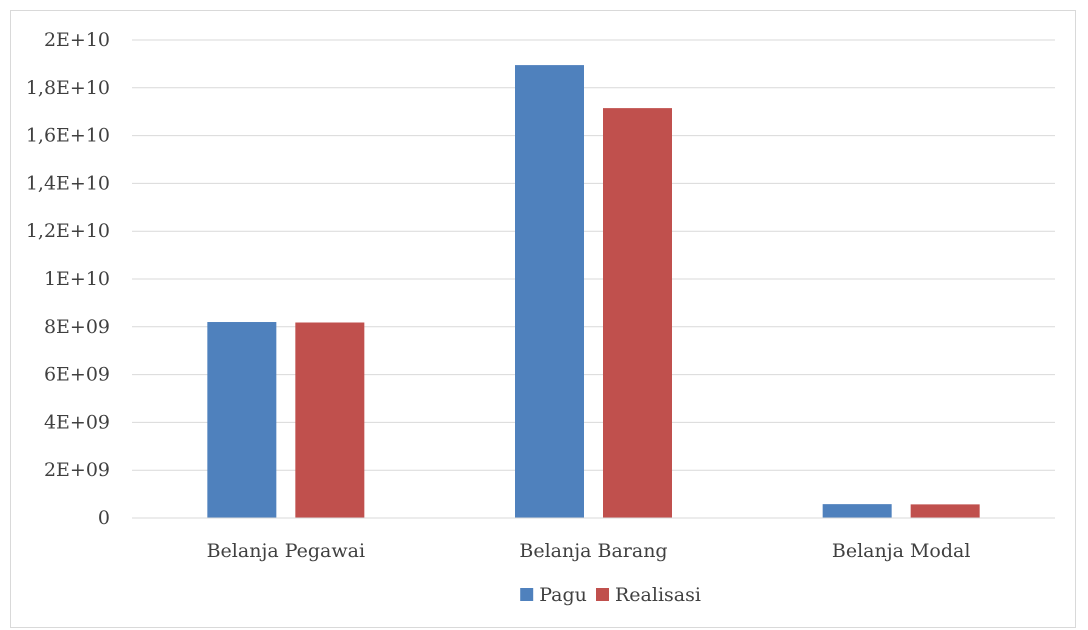  I want to click on y-tick-label: 4E+09, so click(77, 422).